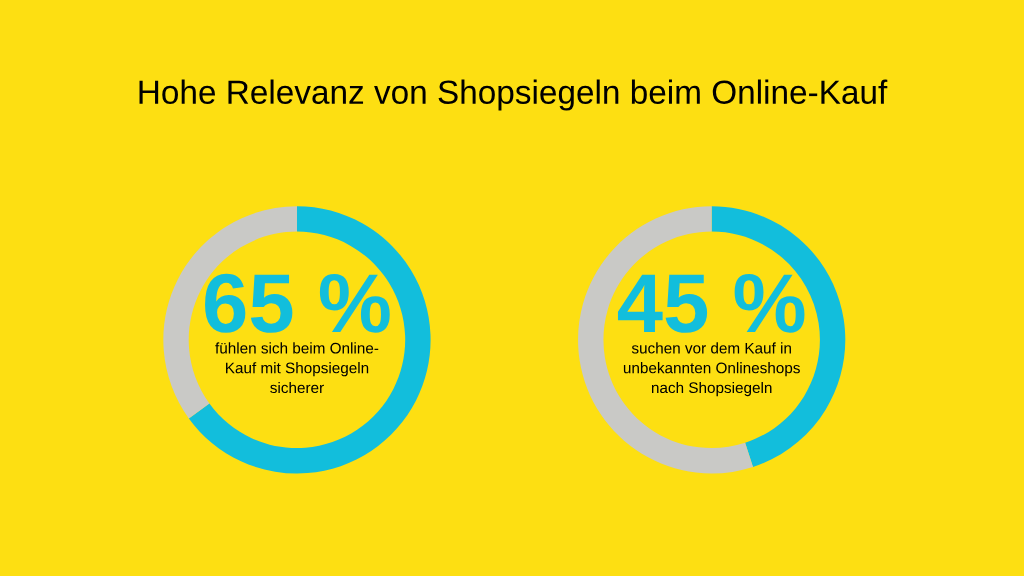  Describe the element at coordinates (309, 340) in the screenshot. I see `donut-slice` at that location.